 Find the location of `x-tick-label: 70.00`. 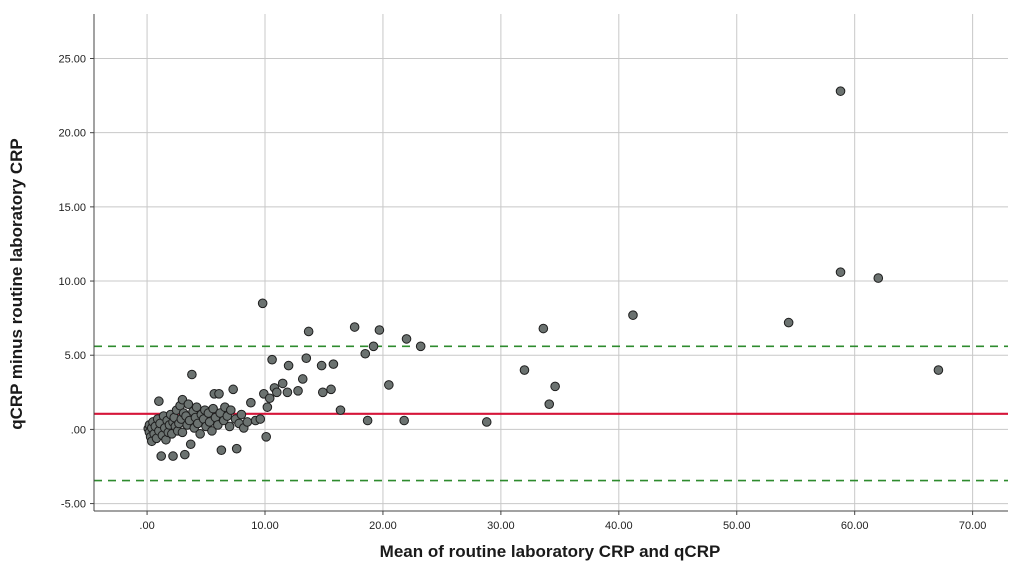

x-tick-label: 70.00 is located at coordinates (973, 526).